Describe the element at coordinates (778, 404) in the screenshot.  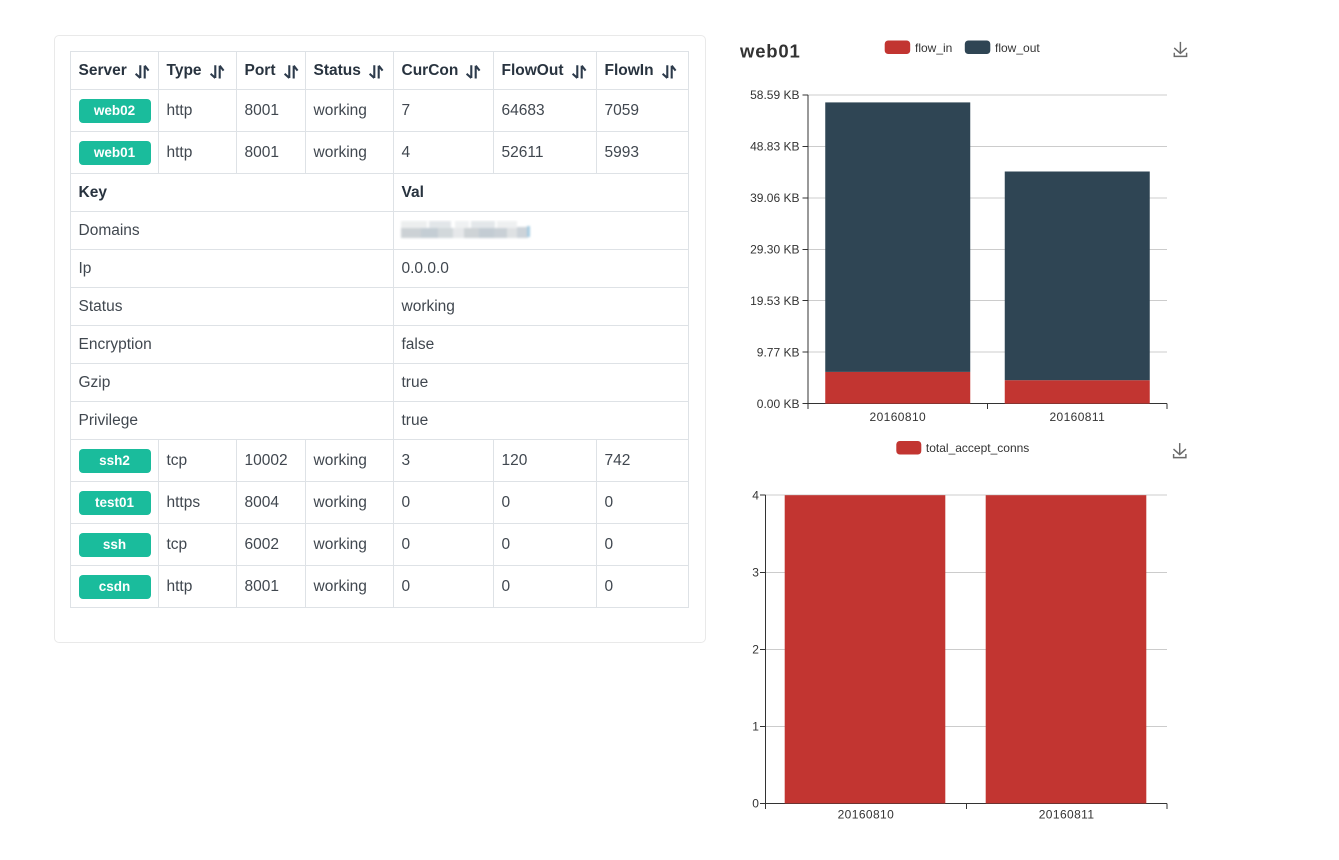
I see `svg-text: 0.00 KB` at that location.